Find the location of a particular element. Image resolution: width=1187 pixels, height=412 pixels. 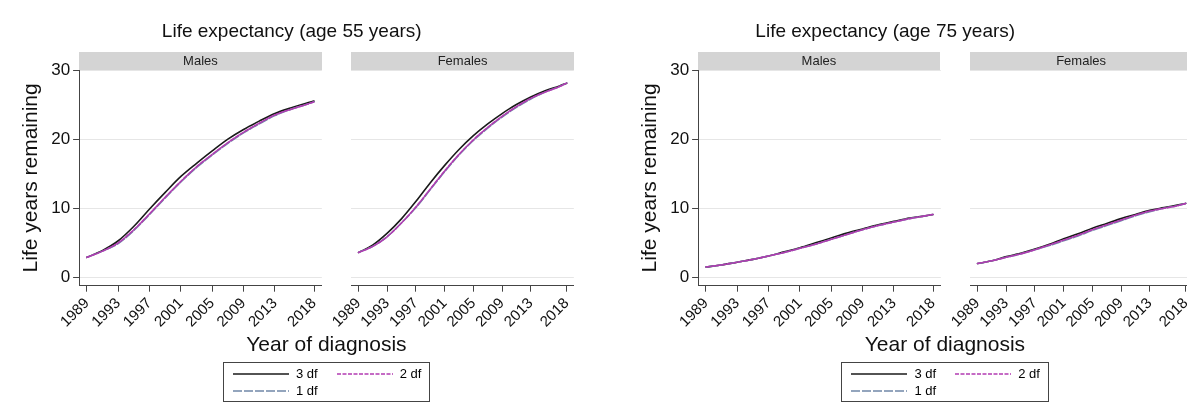

chart-title: Life expectancy (age 55 years) is located at coordinates (291, 31).